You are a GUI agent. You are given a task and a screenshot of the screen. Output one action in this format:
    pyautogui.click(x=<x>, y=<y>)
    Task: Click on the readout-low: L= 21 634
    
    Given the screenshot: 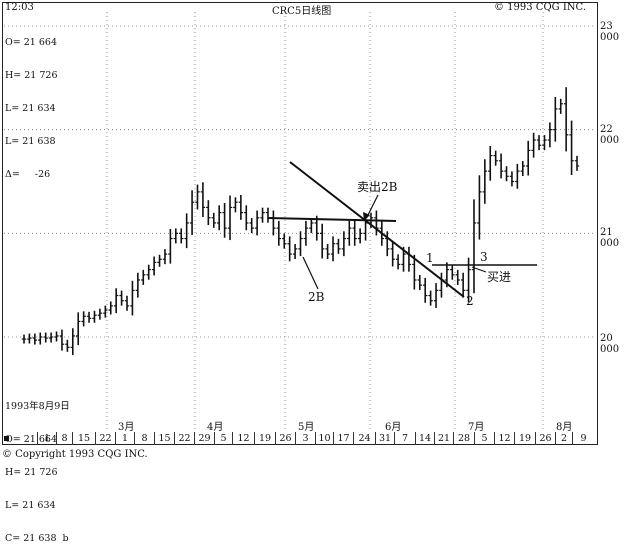 What is the action you would take?
    pyautogui.click(x=30, y=505)
    